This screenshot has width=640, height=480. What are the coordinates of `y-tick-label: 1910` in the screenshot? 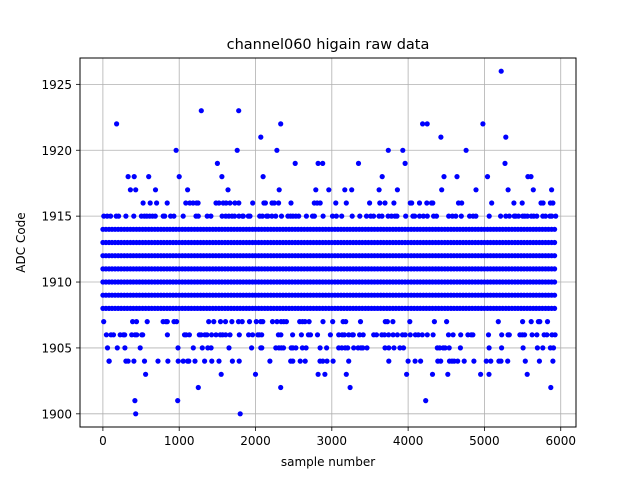 It's located at (56, 283).